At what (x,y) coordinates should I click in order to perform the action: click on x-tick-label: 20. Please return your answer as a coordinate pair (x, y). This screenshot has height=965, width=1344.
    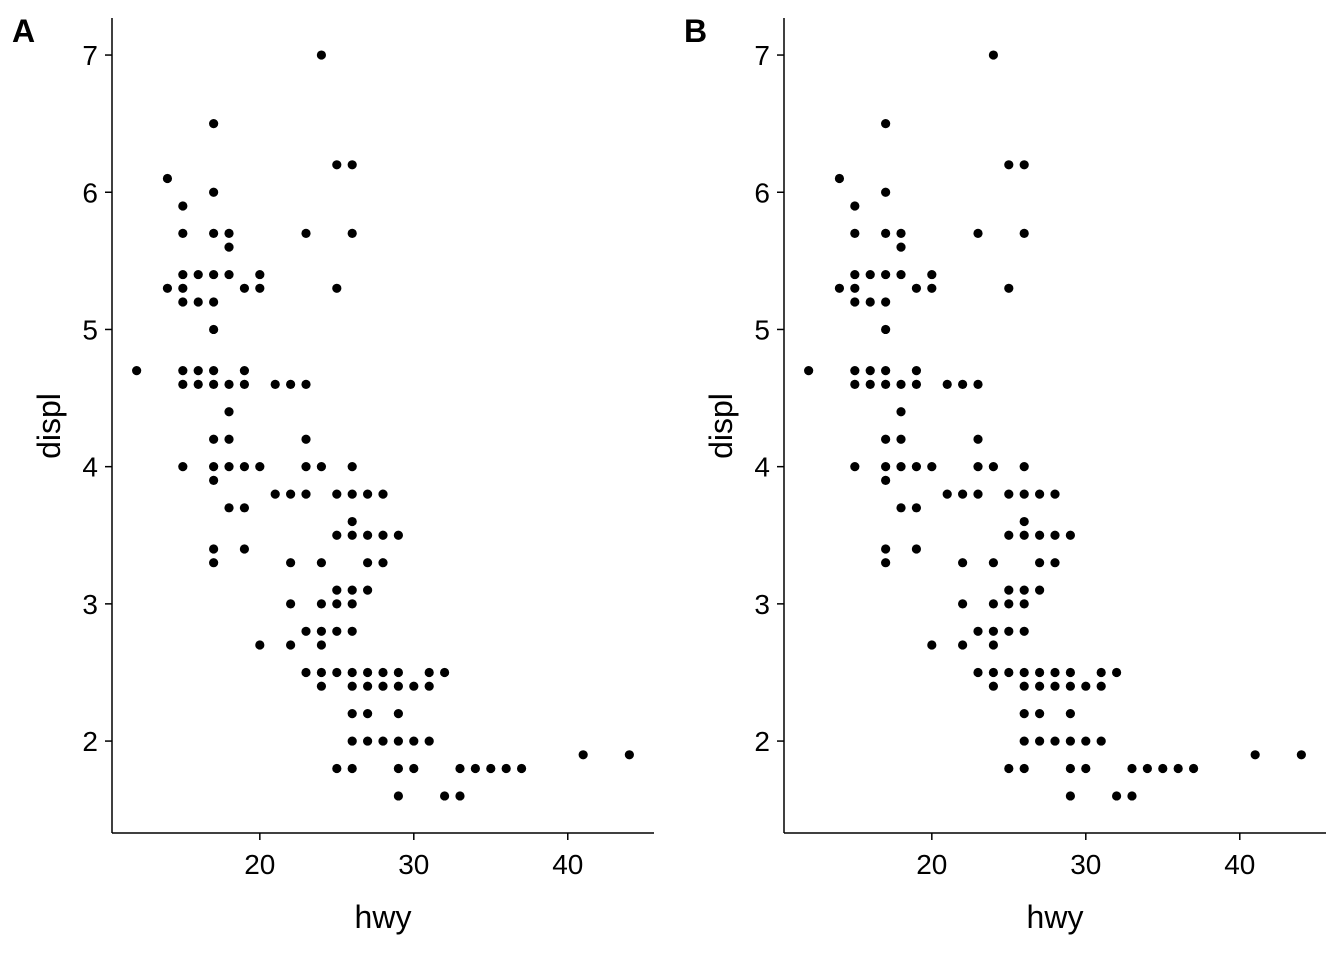
    Looking at the image, I should click on (259, 864).